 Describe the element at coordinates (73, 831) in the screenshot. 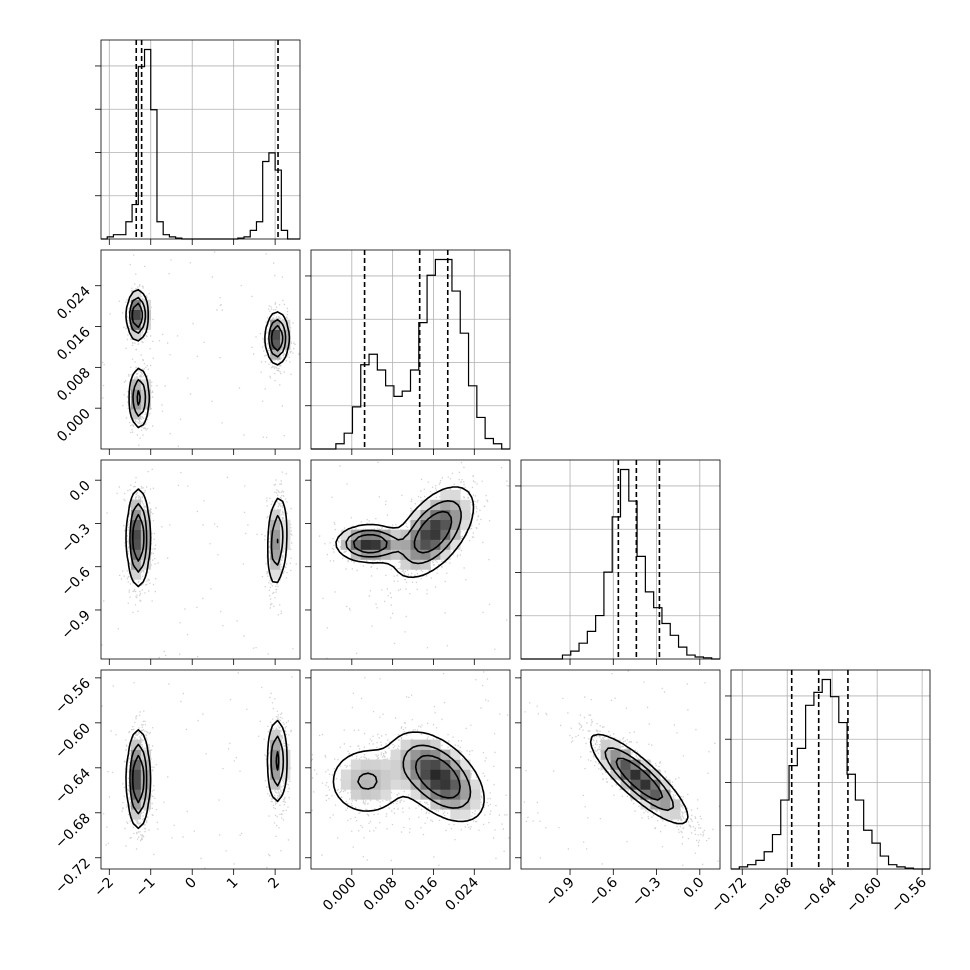

I see `y-tick-label: −0.68` at that location.